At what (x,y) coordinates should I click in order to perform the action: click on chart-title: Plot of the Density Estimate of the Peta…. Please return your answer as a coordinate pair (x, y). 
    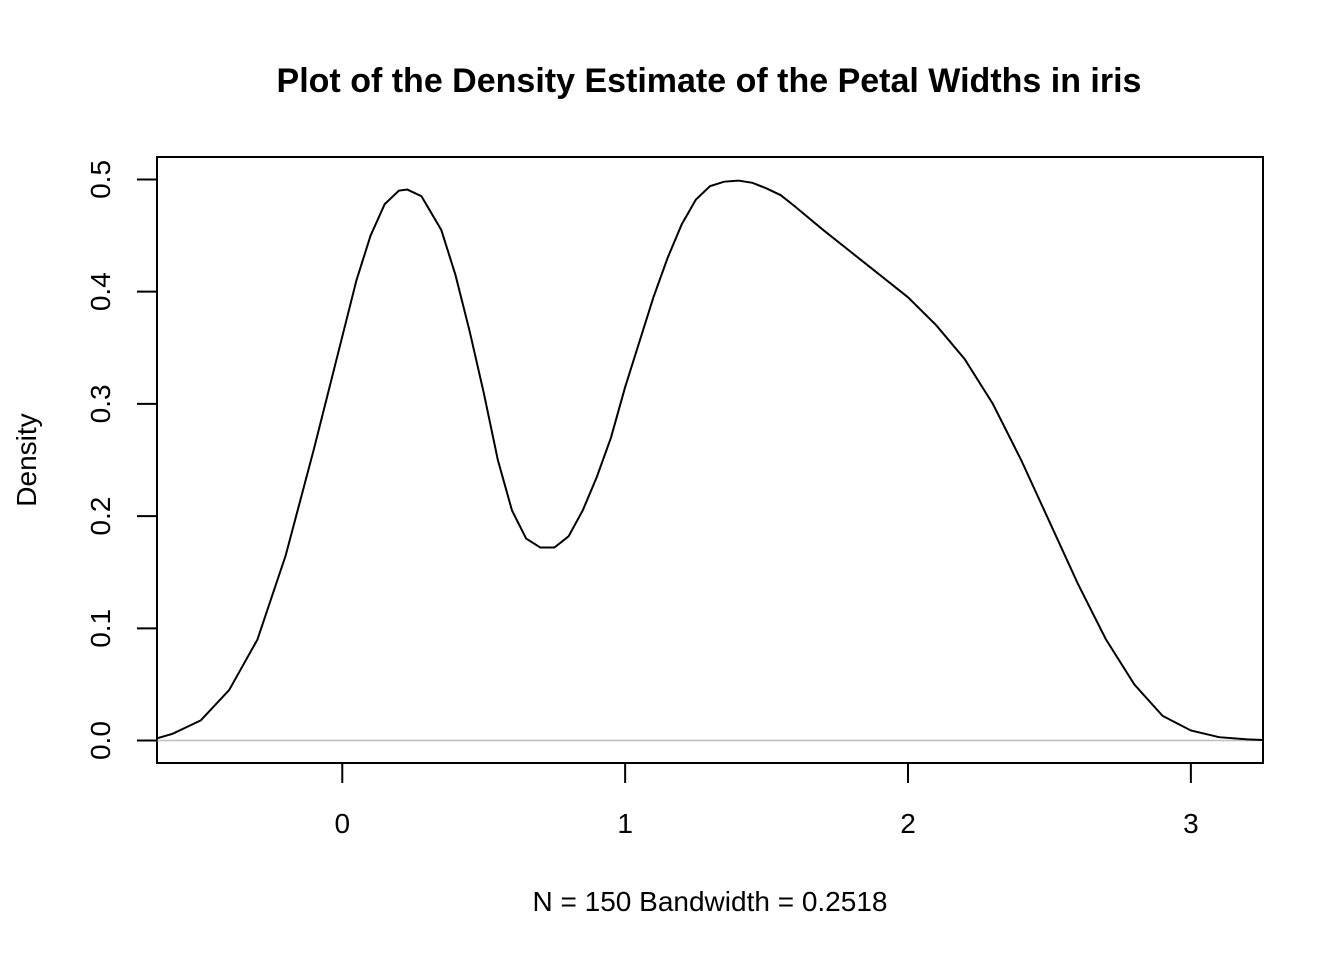
    Looking at the image, I should click on (709, 81).